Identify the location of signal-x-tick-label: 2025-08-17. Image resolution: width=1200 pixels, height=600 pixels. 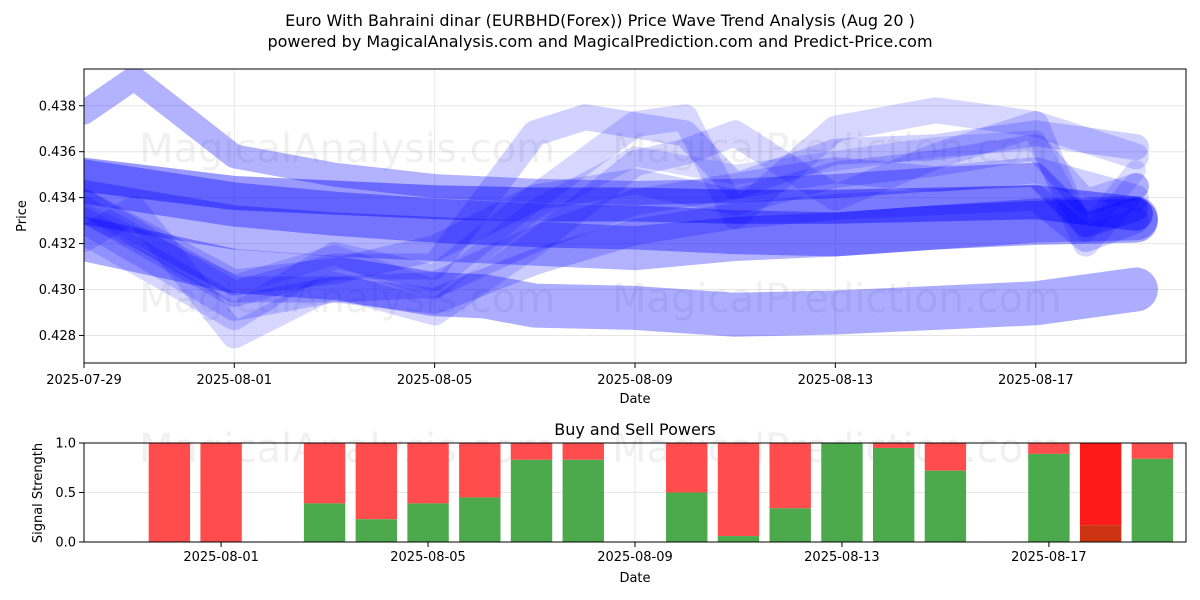
(1049, 557).